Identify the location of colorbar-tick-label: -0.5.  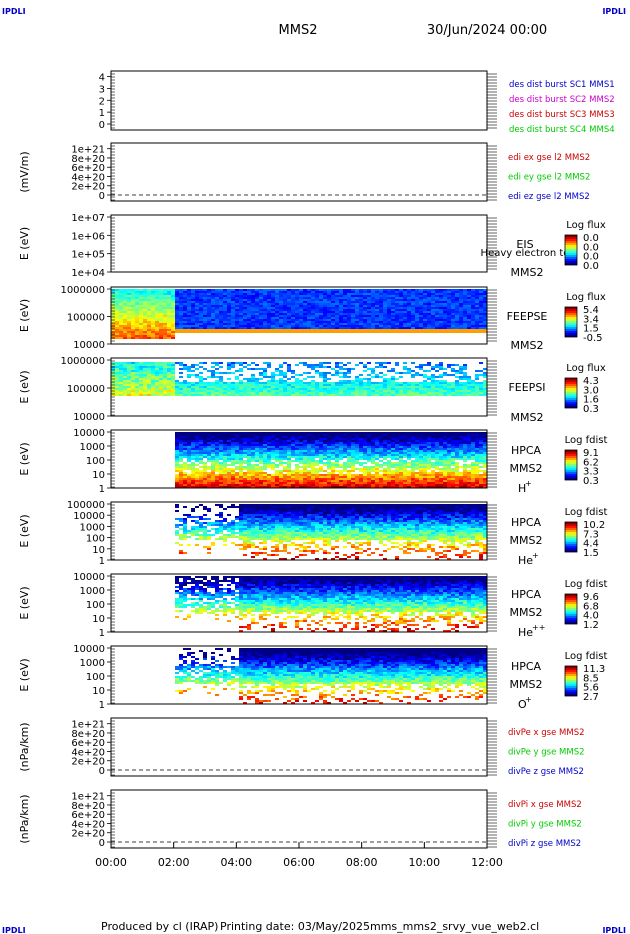
(593, 338).